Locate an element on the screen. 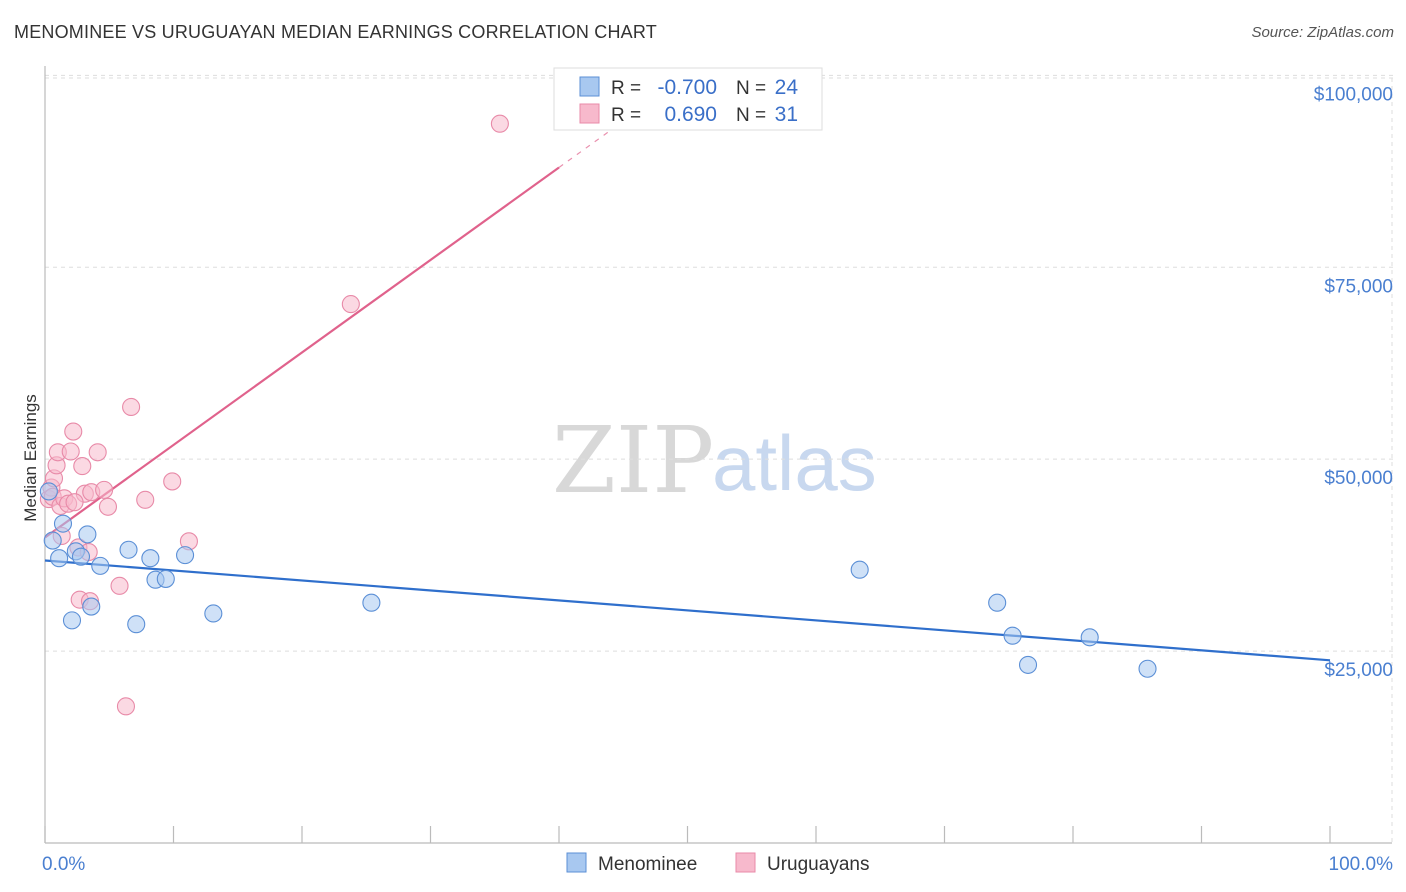 Image resolution: width=1406 pixels, height=892 pixels. legend-r-value-menominee: -0.700 is located at coordinates (687, 87).